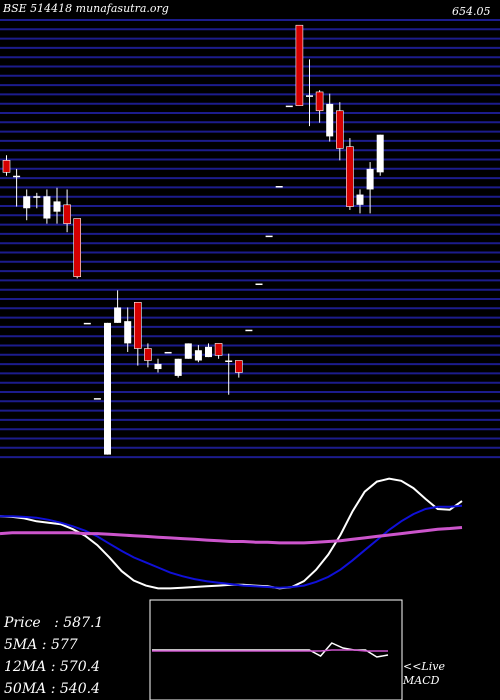 Image resolution: width=500 pixels, height=700 pixels. I want to click on macd-label-line1: <<Live, so click(424, 666).